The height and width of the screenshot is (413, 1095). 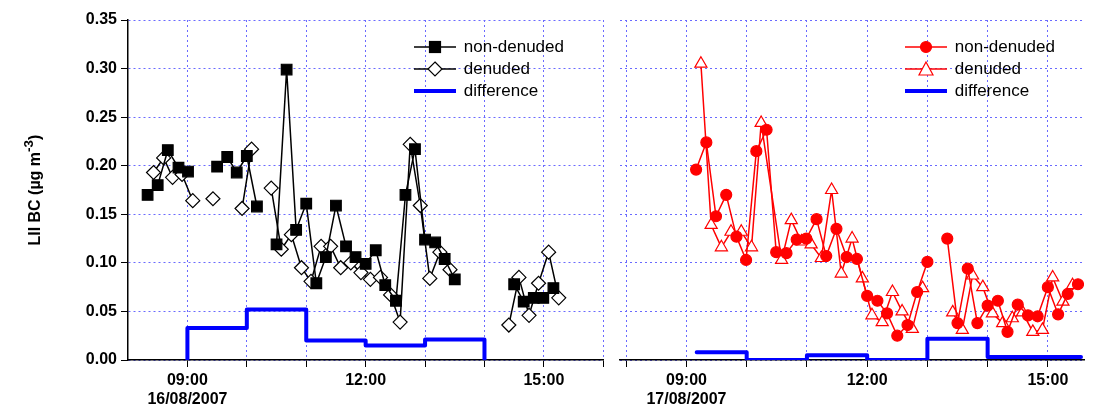 What do you see at coordinates (101, 116) in the screenshot?
I see `y-tick-label: 0.25` at bounding box center [101, 116].